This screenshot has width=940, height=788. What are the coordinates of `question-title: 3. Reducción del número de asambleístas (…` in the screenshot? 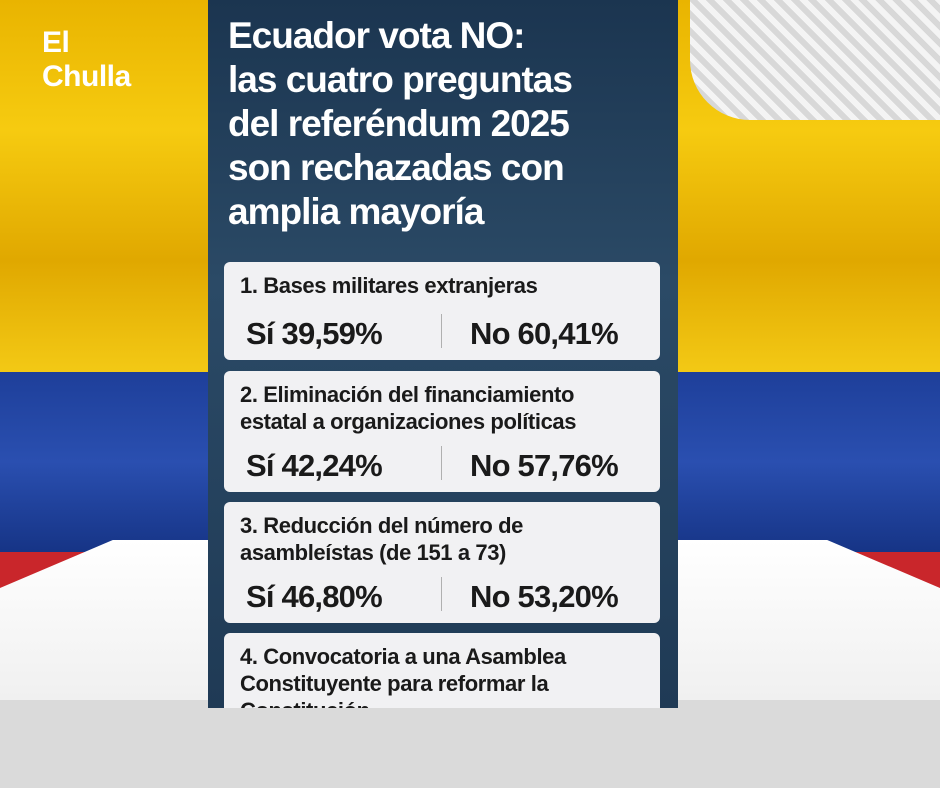 It's located at (381, 539).